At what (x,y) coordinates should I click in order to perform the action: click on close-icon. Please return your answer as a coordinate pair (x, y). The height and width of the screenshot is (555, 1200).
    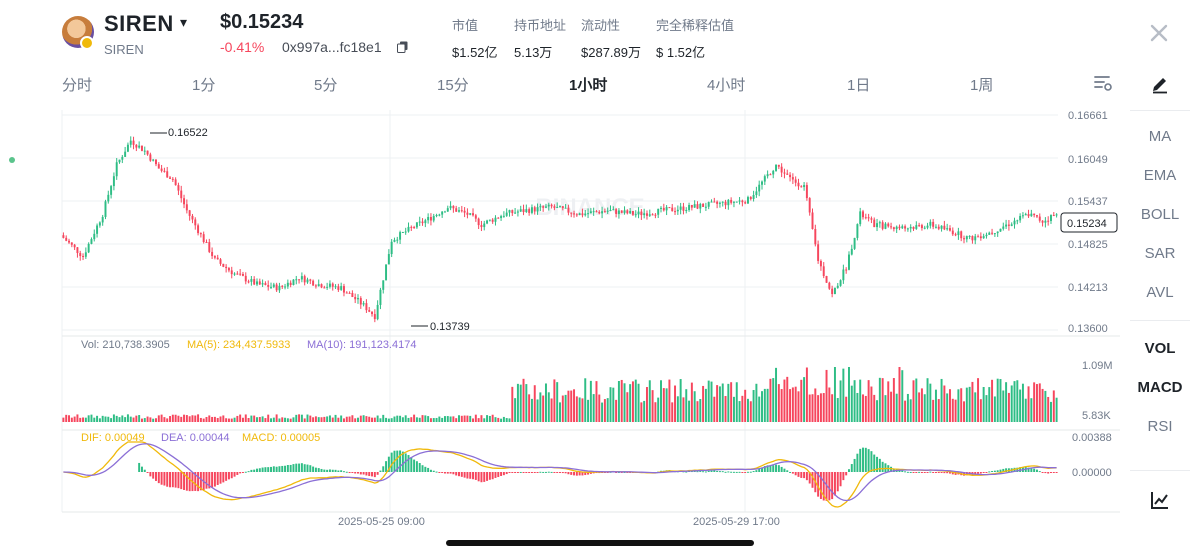
    Looking at the image, I should click on (1159, 33).